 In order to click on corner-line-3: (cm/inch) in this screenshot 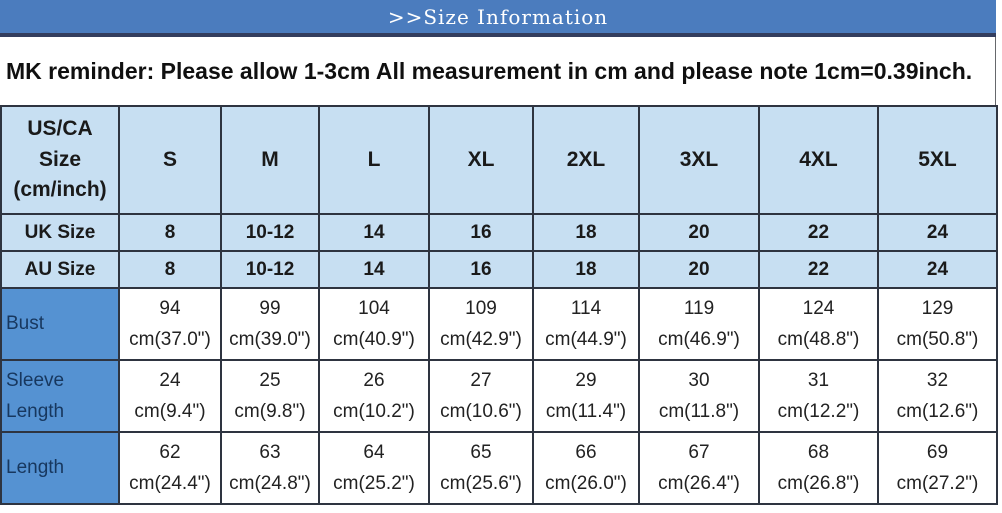, I will do `click(60, 190)`.